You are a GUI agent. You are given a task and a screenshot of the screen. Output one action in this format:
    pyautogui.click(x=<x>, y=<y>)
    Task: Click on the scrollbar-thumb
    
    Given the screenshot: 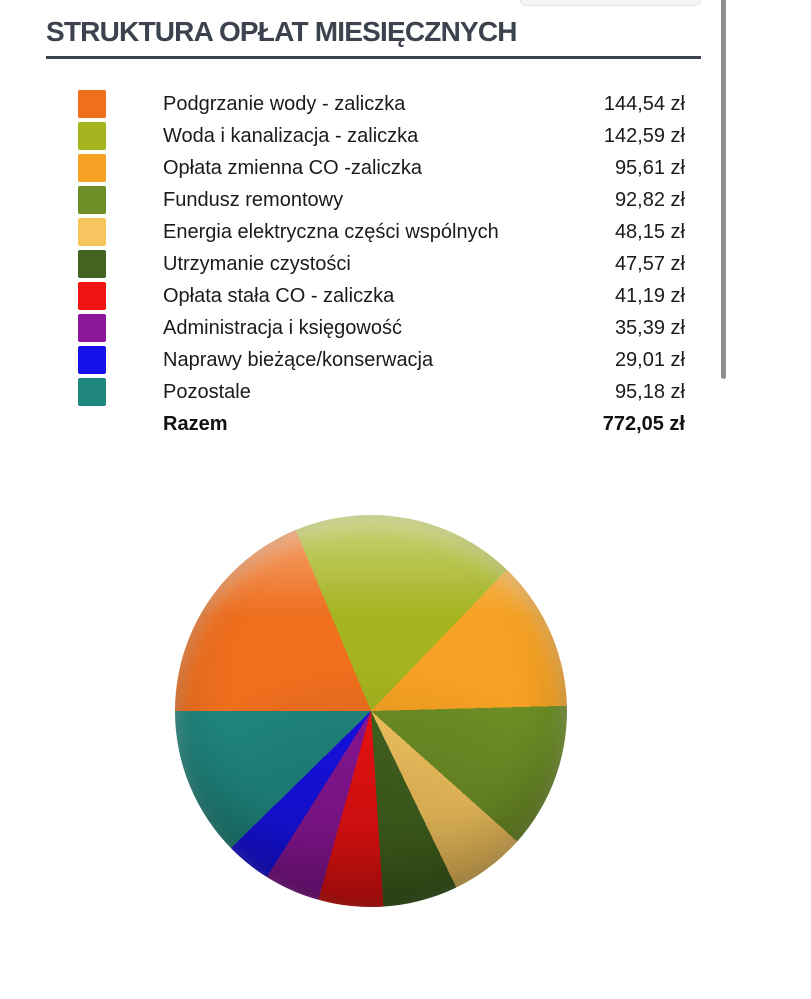 What is the action you would take?
    pyautogui.click(x=723, y=189)
    